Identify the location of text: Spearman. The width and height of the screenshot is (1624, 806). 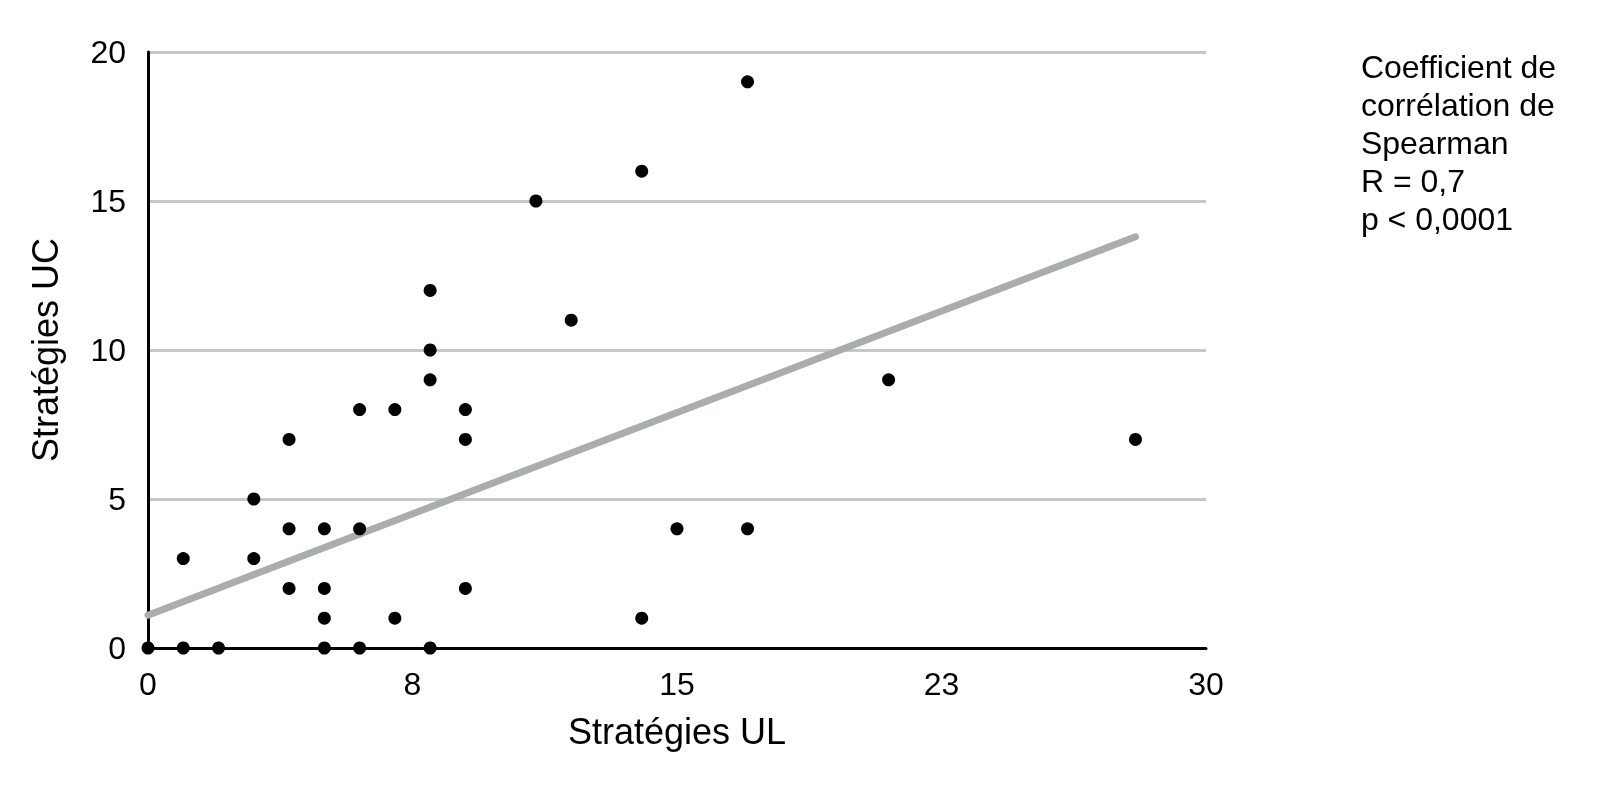
(1434, 143).